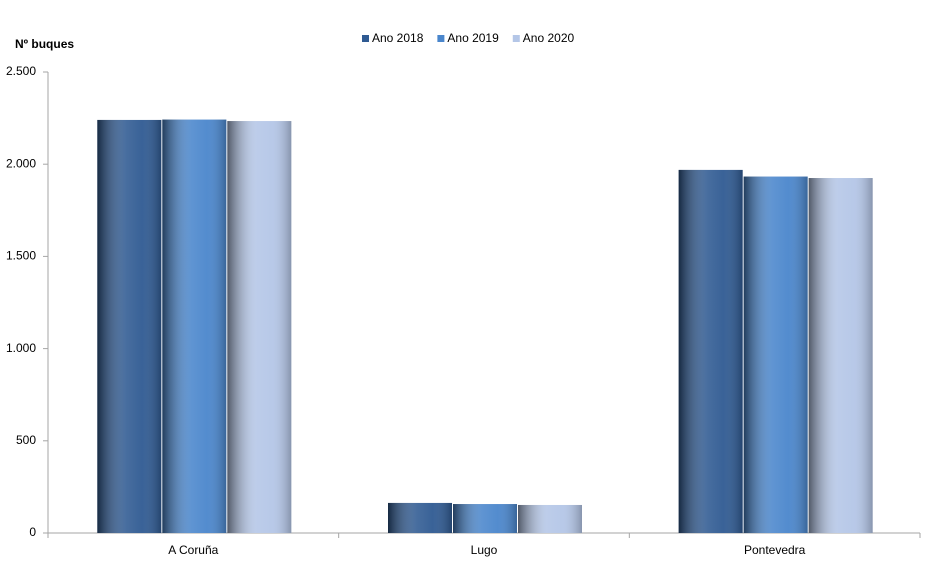 Image resolution: width=936 pixels, height=583 pixels. I want to click on legend-label: Ano 2019, so click(473, 38).